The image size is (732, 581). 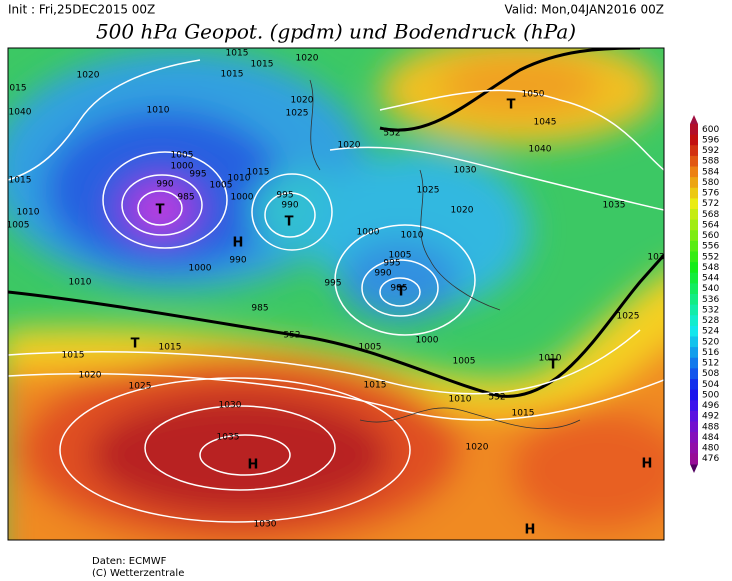 What do you see at coordinates (81, 10) in the screenshot?
I see `init-time: Init : Fri,25DEC2015 00Z` at bounding box center [81, 10].